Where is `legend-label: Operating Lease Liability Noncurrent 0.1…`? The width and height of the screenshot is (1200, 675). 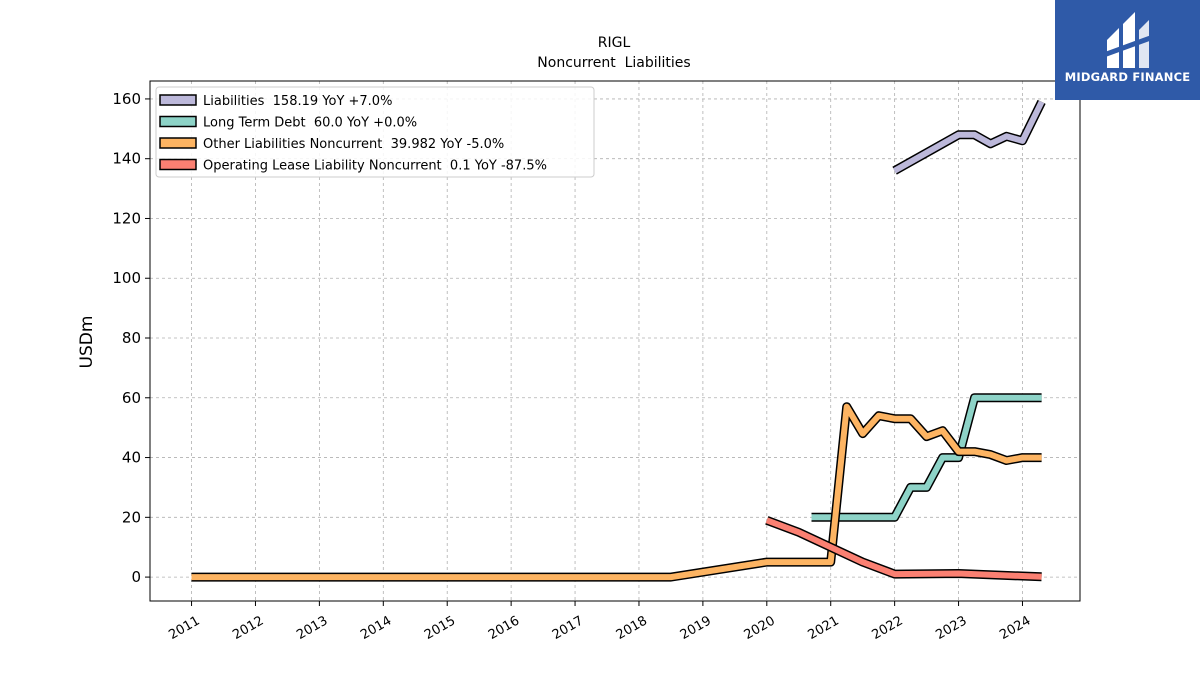 legend-label: Operating Lease Liability Noncurrent 0.1… is located at coordinates (375, 166).